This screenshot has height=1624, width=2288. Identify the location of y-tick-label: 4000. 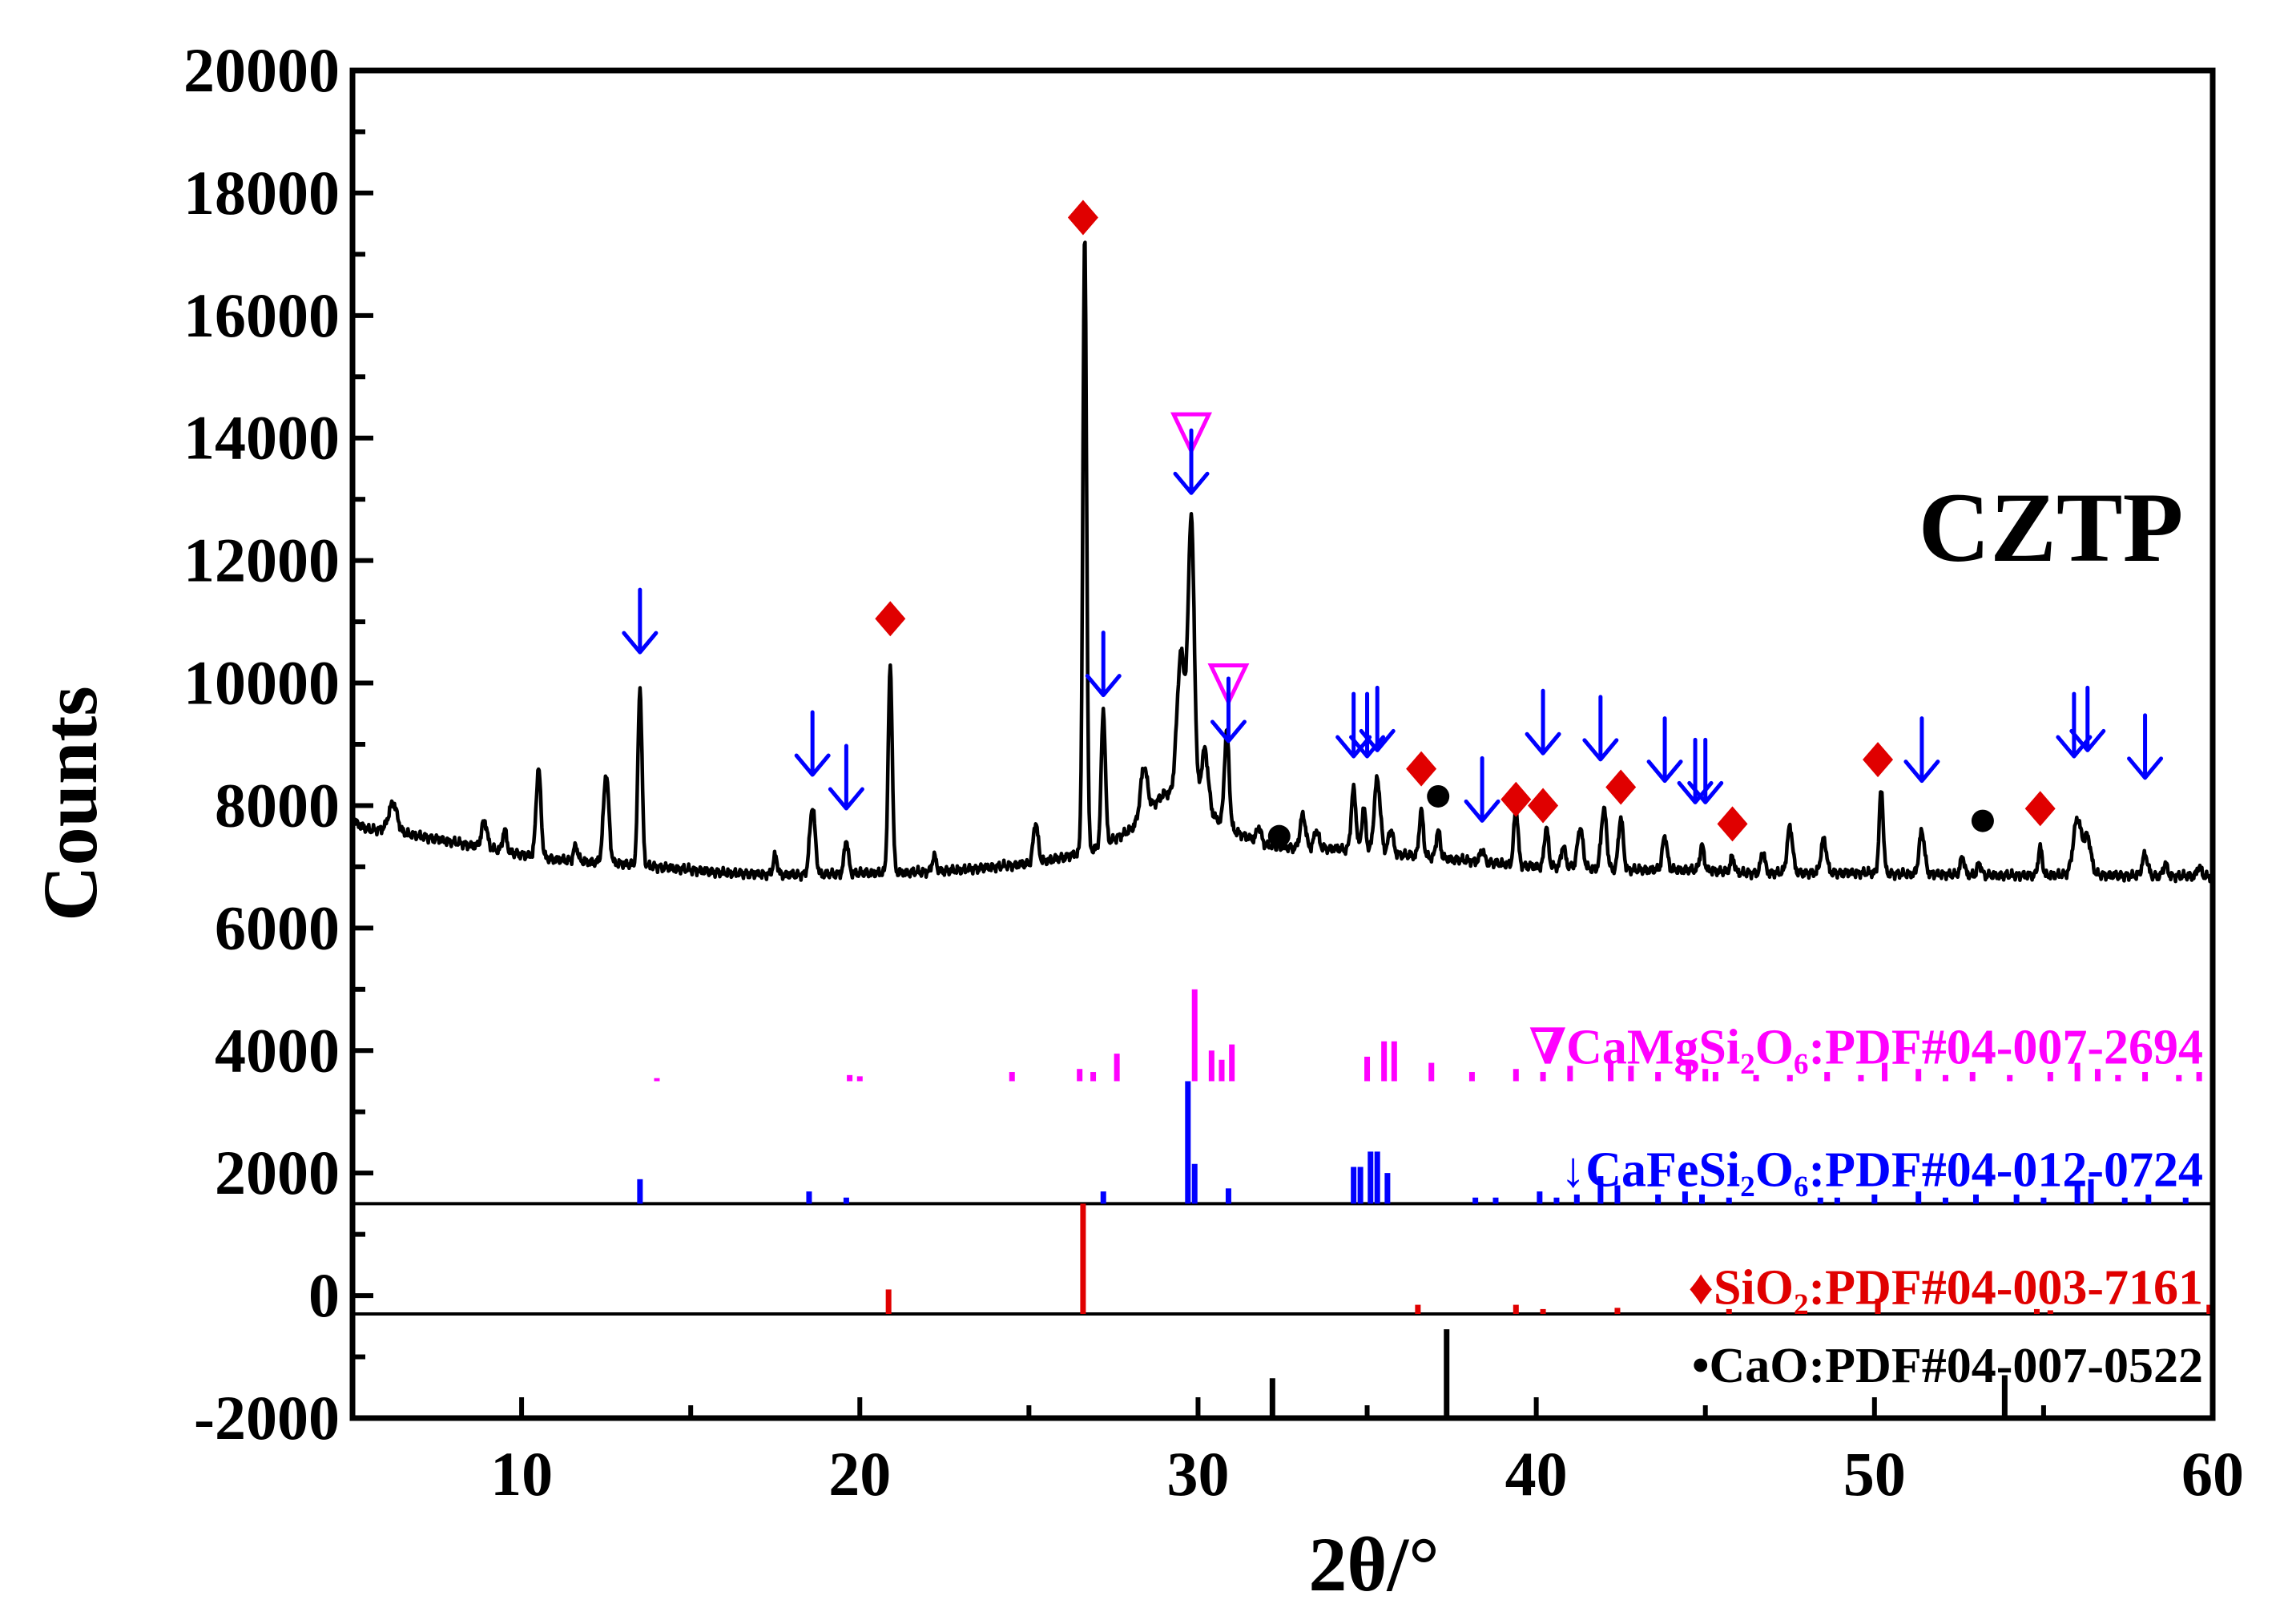
(278, 1050).